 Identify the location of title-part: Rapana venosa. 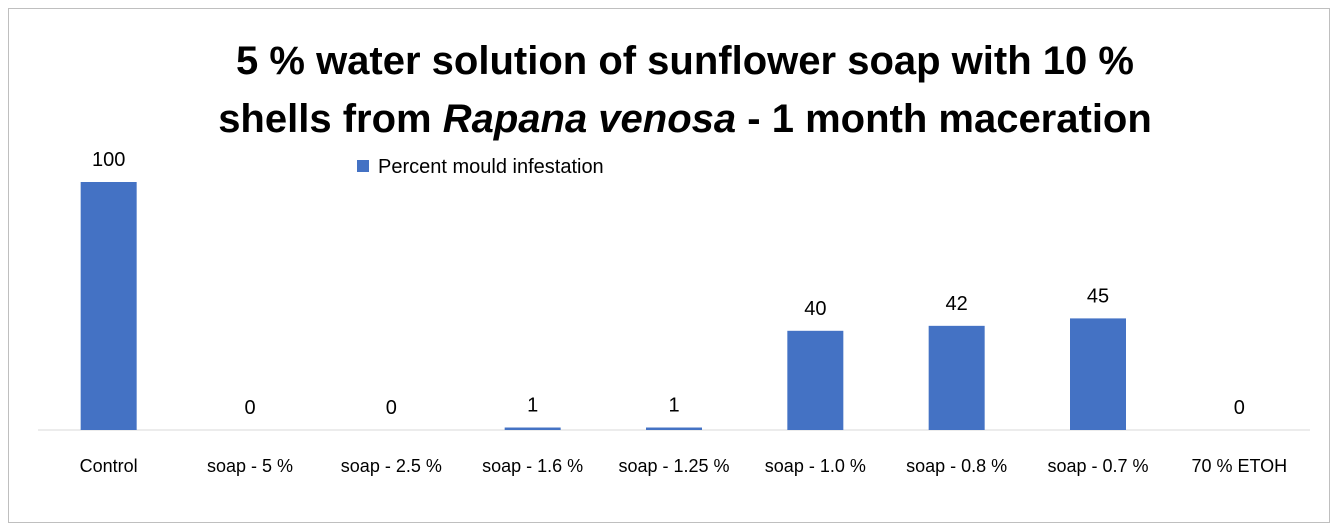
(589, 119).